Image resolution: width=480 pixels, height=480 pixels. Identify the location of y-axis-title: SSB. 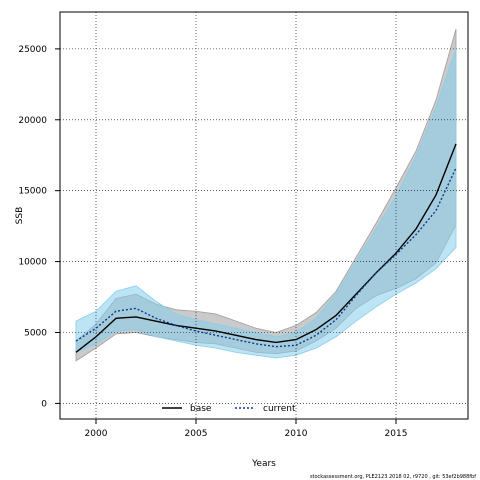
(20, 216).